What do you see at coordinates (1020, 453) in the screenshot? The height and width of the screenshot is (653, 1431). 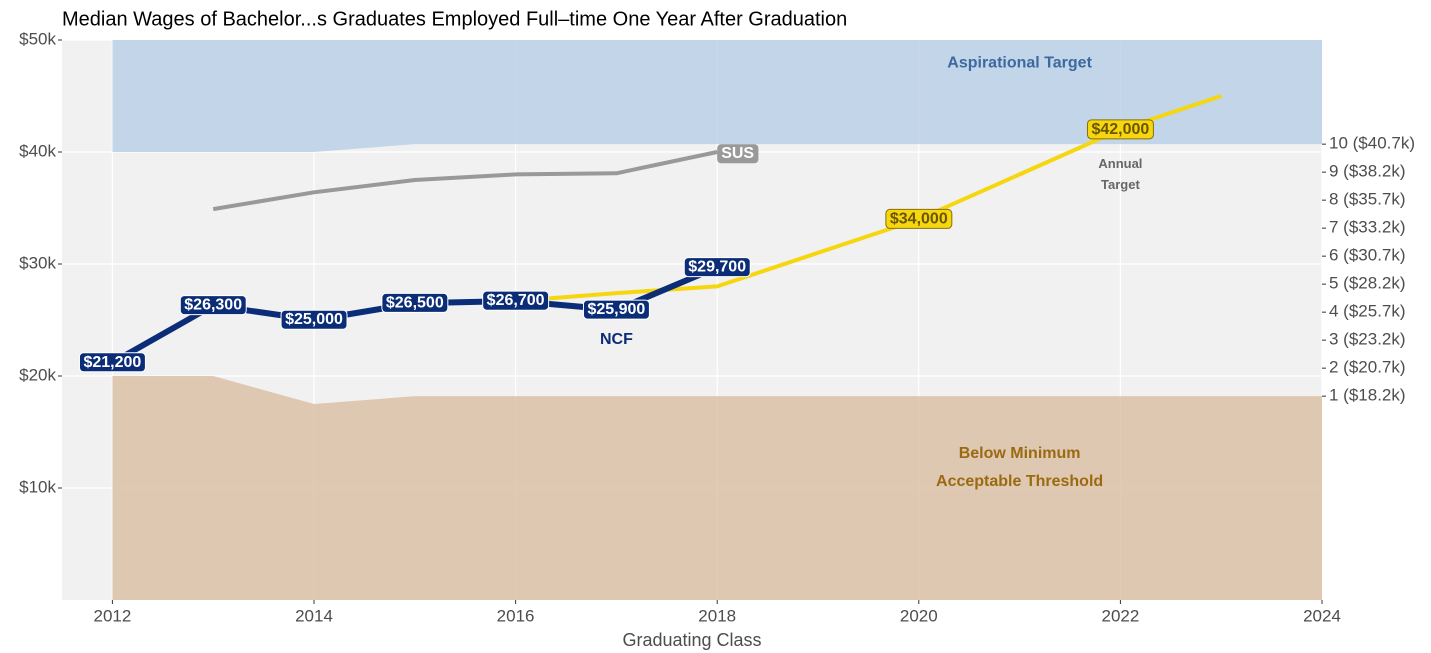 I see `band-label: Below Minimum` at bounding box center [1020, 453].